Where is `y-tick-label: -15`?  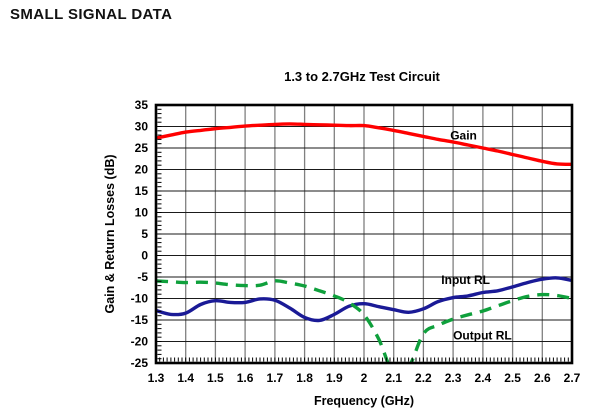 y-tick-label: -15 is located at coordinates (140, 320).